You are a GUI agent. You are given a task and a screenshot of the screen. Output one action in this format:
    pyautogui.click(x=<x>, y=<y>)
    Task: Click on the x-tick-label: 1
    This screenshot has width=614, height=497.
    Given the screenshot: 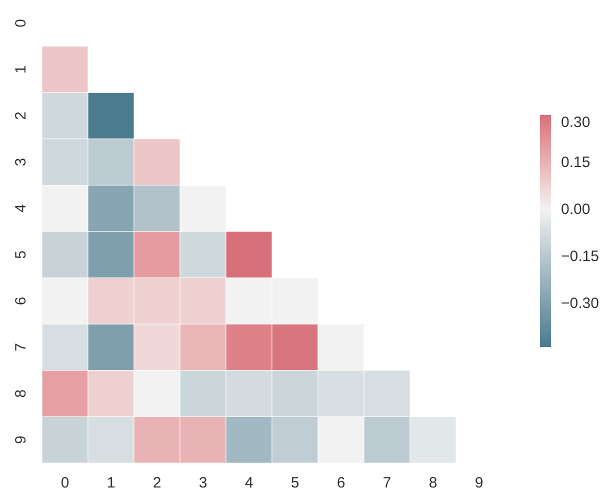 What is the action you would take?
    pyautogui.click(x=111, y=483)
    